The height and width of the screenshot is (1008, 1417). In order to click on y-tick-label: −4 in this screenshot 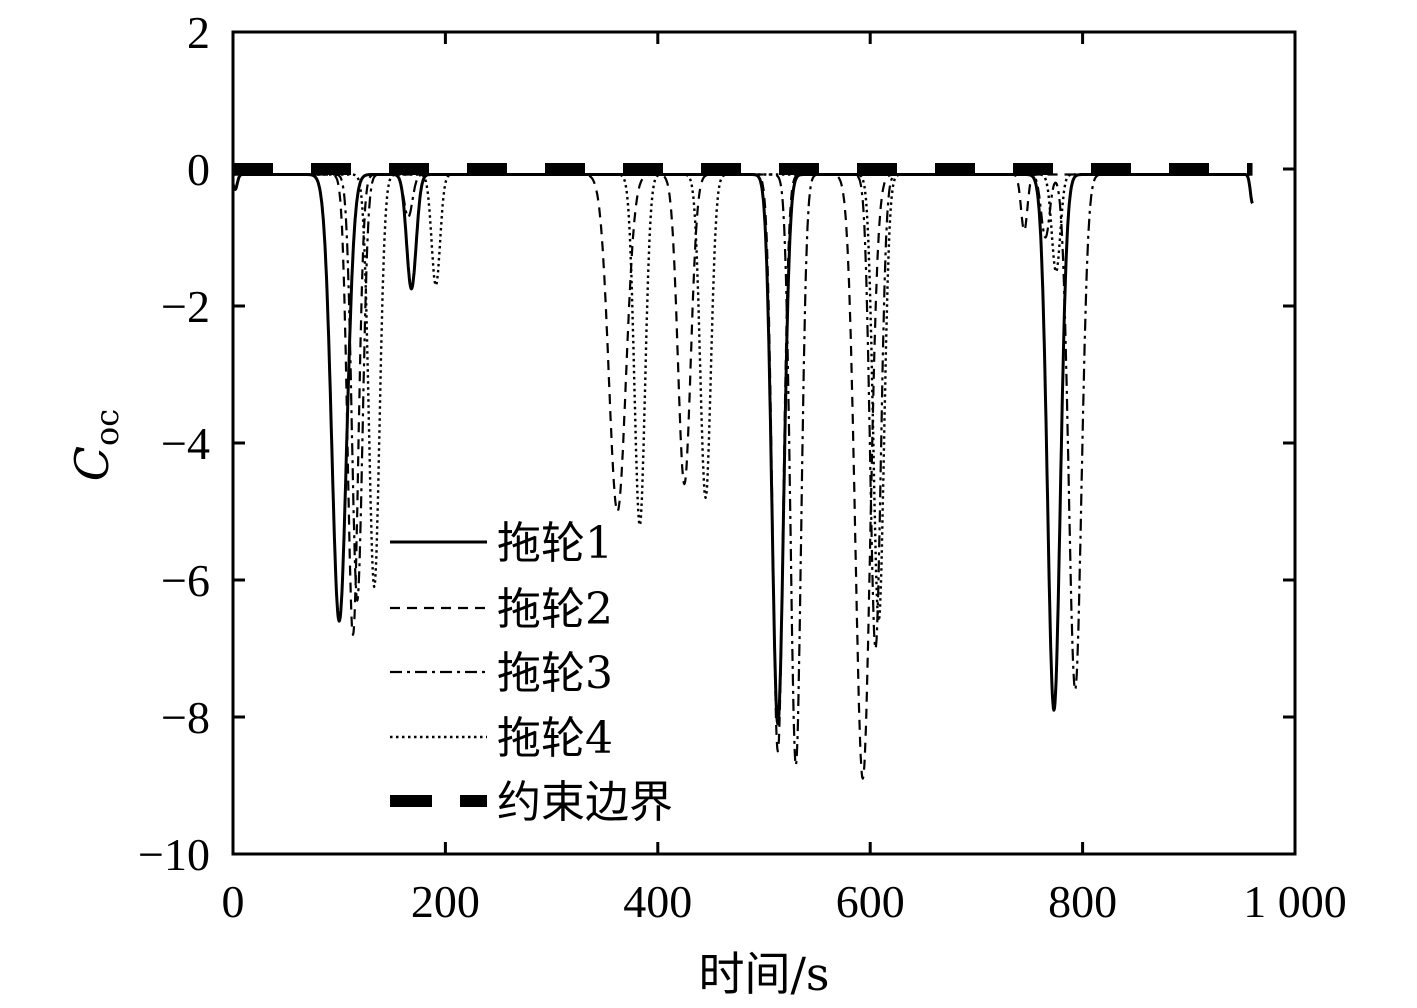, I will do `click(185, 443)`.